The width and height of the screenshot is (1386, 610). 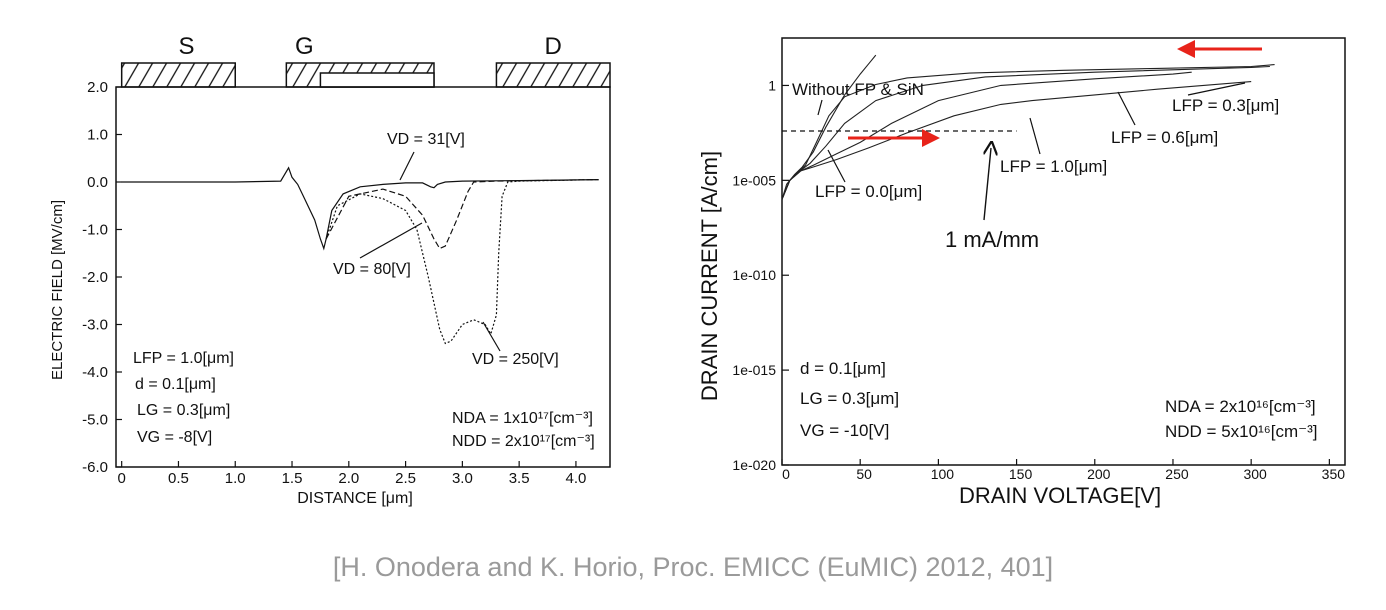 What do you see at coordinates (97, 87) in the screenshot?
I see `y-tick-label: 2.0` at bounding box center [97, 87].